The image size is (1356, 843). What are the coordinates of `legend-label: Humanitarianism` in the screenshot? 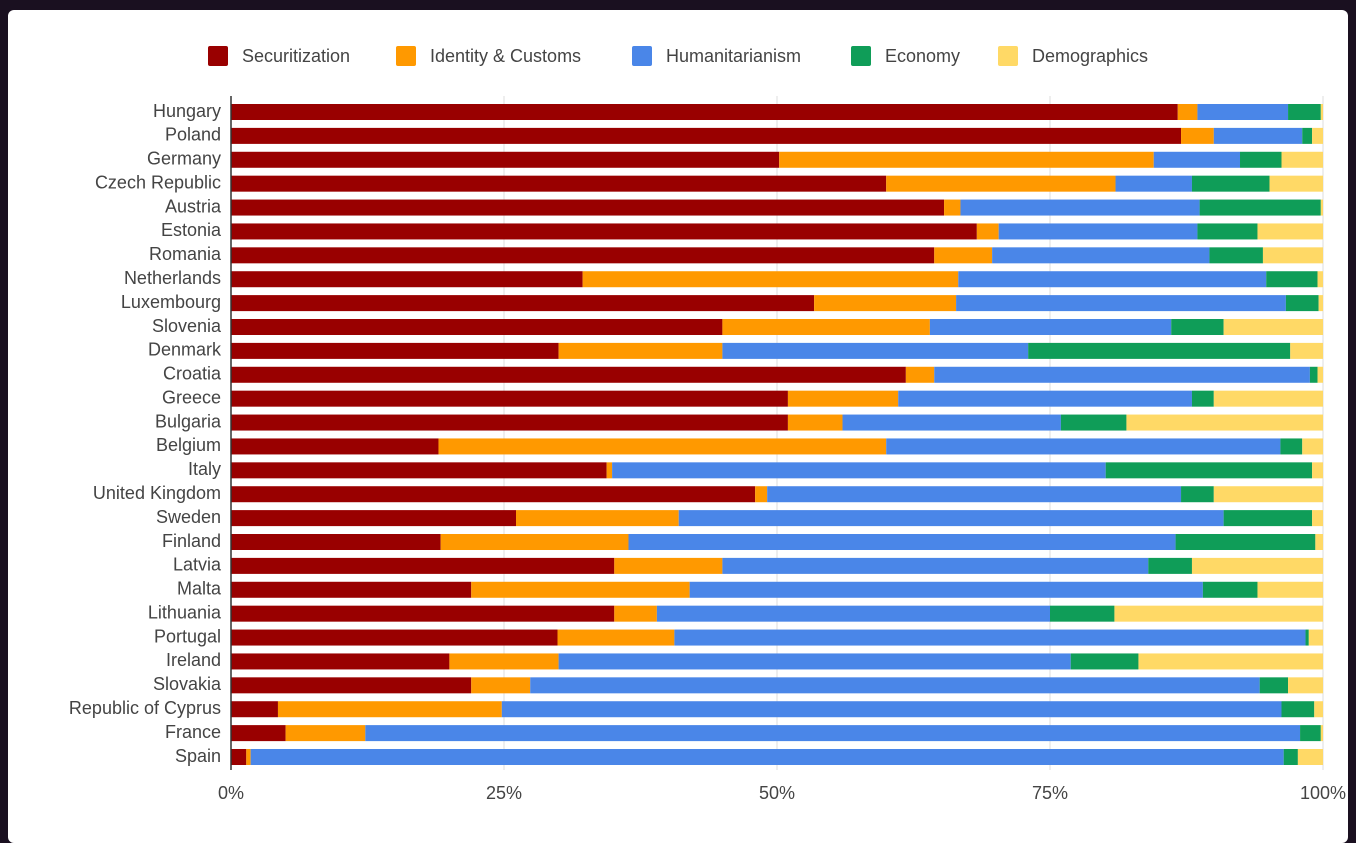 It's located at (733, 56).